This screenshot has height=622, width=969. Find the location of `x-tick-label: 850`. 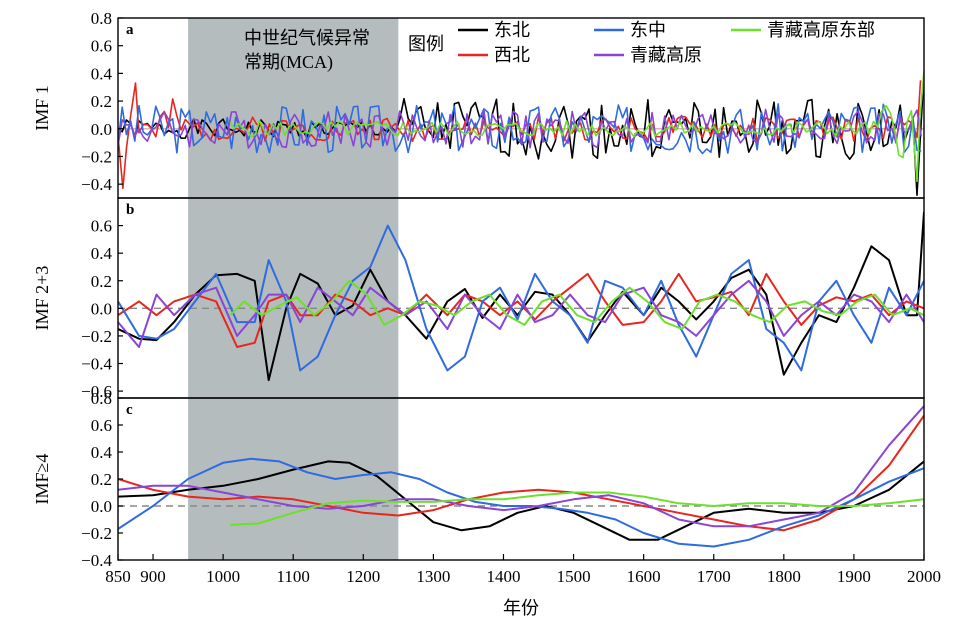

x-tick-label: 850 is located at coordinates (118, 576).